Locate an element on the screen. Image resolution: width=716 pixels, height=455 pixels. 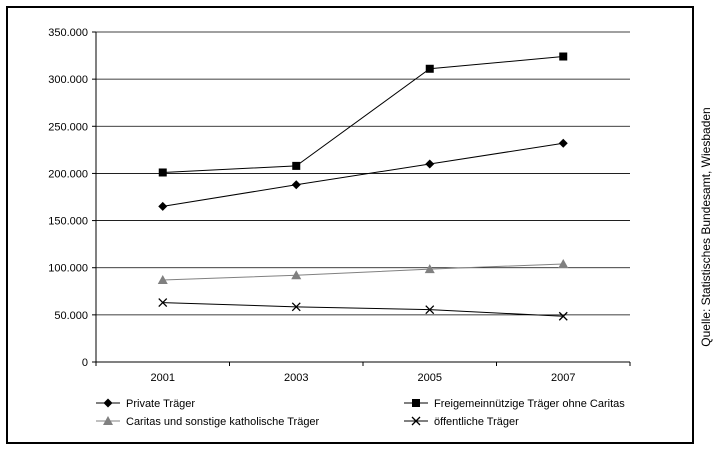
y-tick-label: 350.000 is located at coordinates (68, 33).